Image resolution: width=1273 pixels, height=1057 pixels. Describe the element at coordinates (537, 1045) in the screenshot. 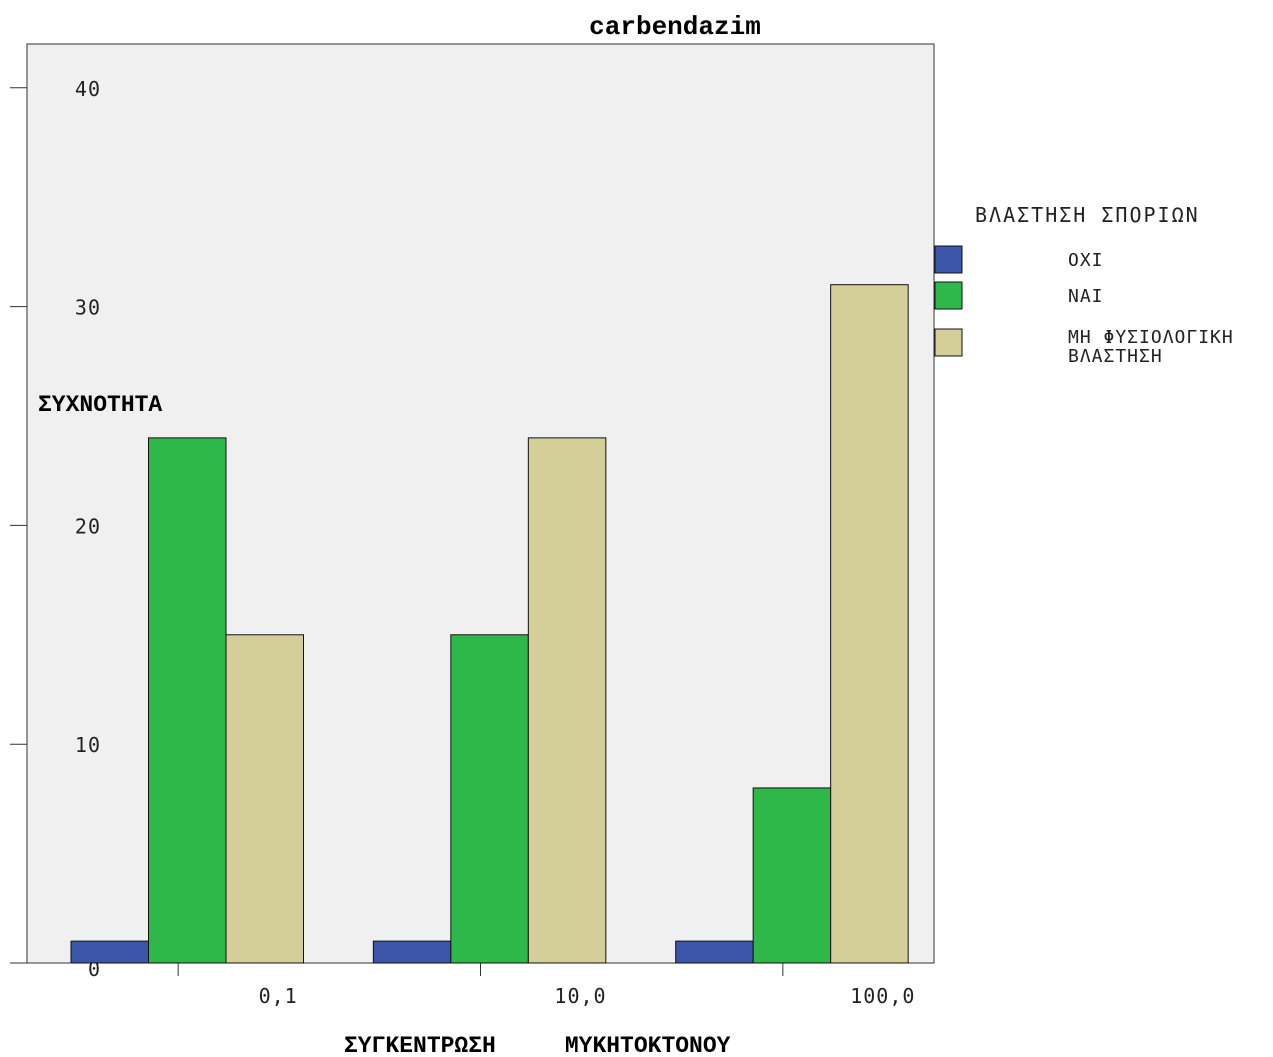

I see `x-axis-title: ΣΥΓΚΕΝΤΡΩΣΗ ΜΥΚΗΤΟΚΤΟΝΟΥ` at that location.